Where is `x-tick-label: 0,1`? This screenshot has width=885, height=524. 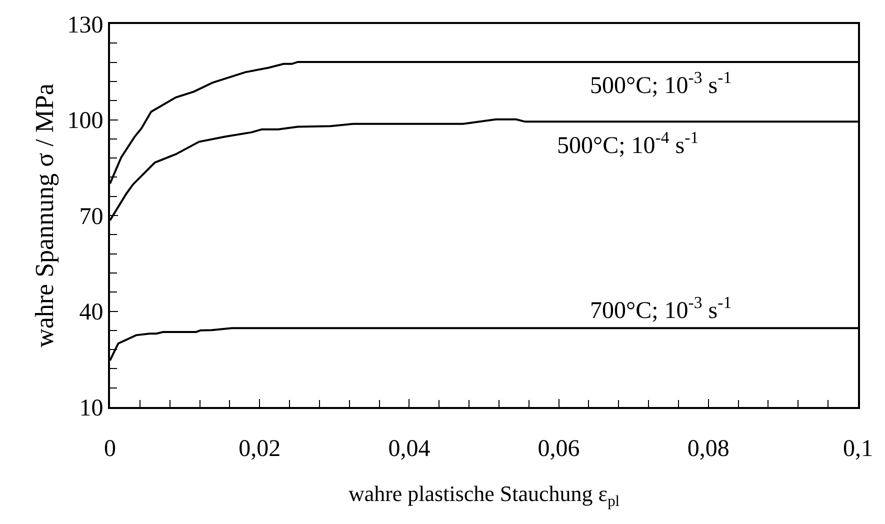
x-tick-label: 0,1 is located at coordinates (858, 449).